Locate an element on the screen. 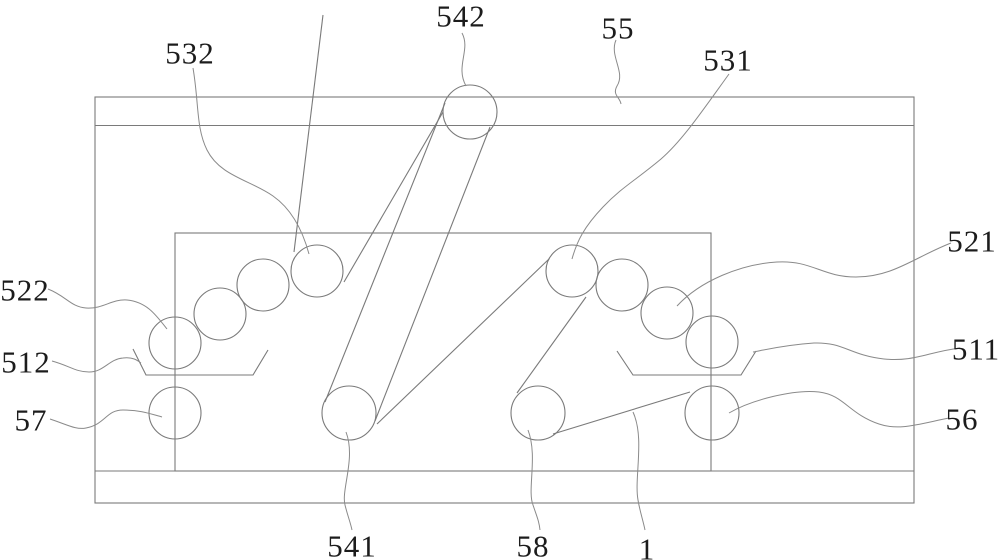 Image resolution: width=1000 pixels, height=560 pixels. label-57: 57 is located at coordinates (31, 420).